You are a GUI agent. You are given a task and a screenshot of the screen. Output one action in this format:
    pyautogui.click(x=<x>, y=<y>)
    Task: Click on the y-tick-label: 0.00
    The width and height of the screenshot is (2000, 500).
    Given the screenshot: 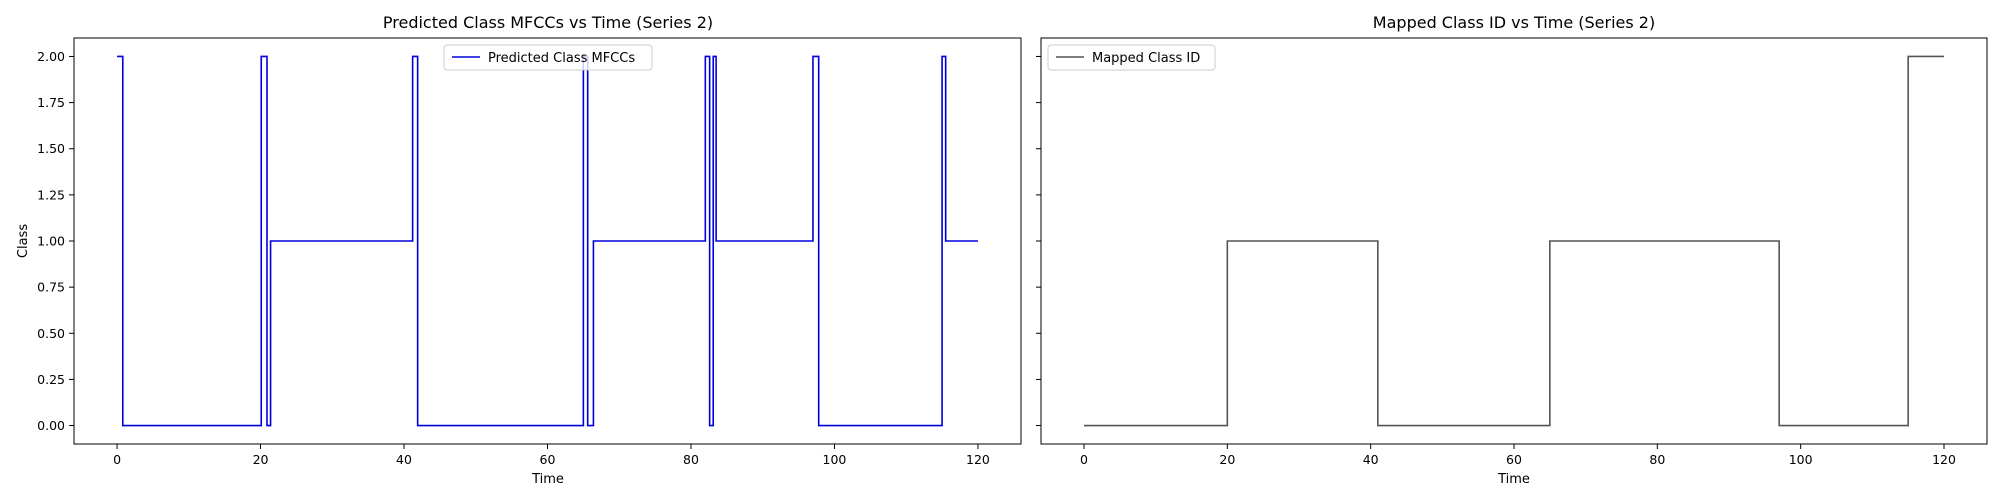 What is the action you would take?
    pyautogui.click(x=51, y=425)
    